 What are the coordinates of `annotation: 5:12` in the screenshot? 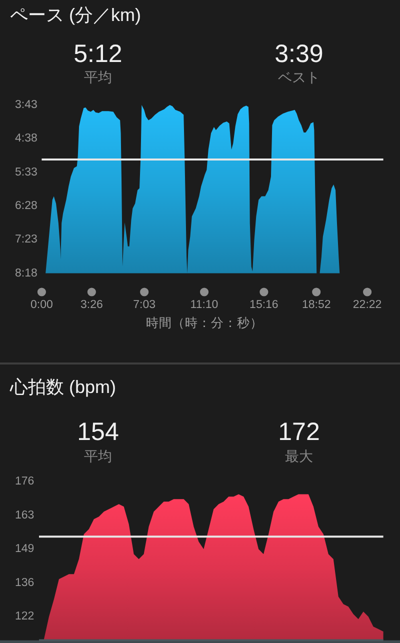 It's located at (98, 54).